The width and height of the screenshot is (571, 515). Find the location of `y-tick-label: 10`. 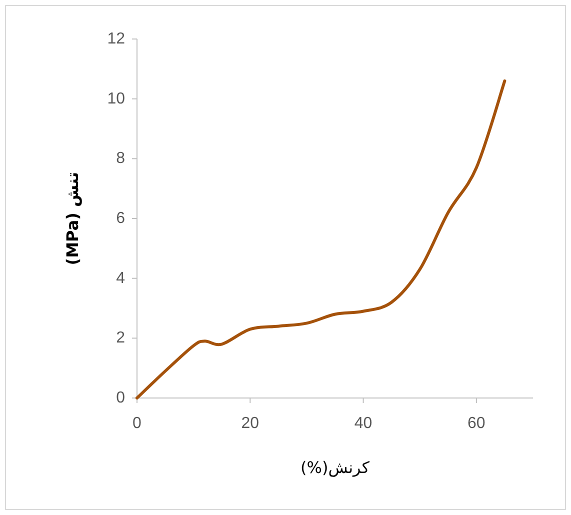

y-tick-label: 10 is located at coordinates (116, 99).